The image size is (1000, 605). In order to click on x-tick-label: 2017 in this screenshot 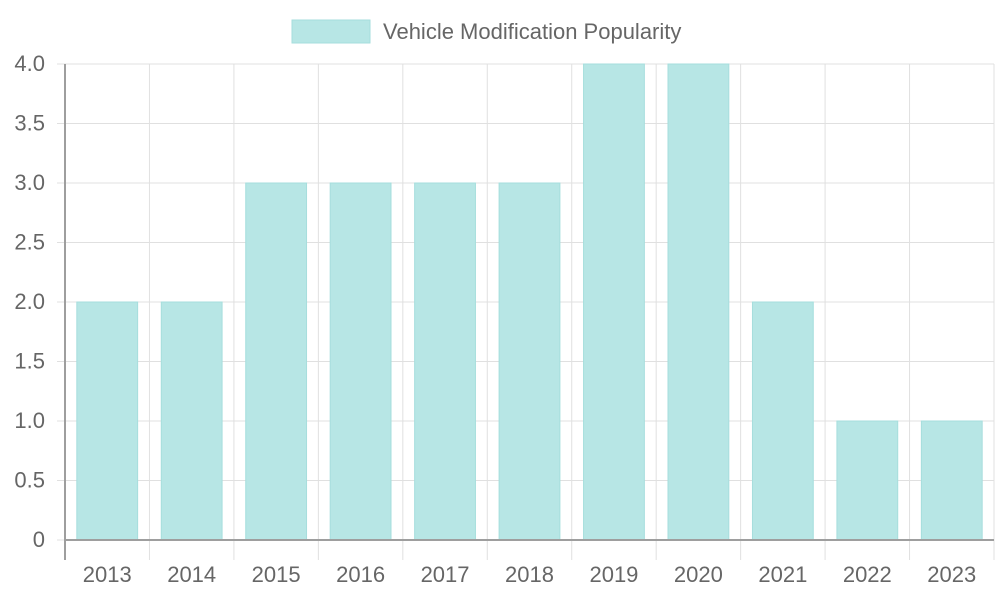, I will do `click(445, 574)`.